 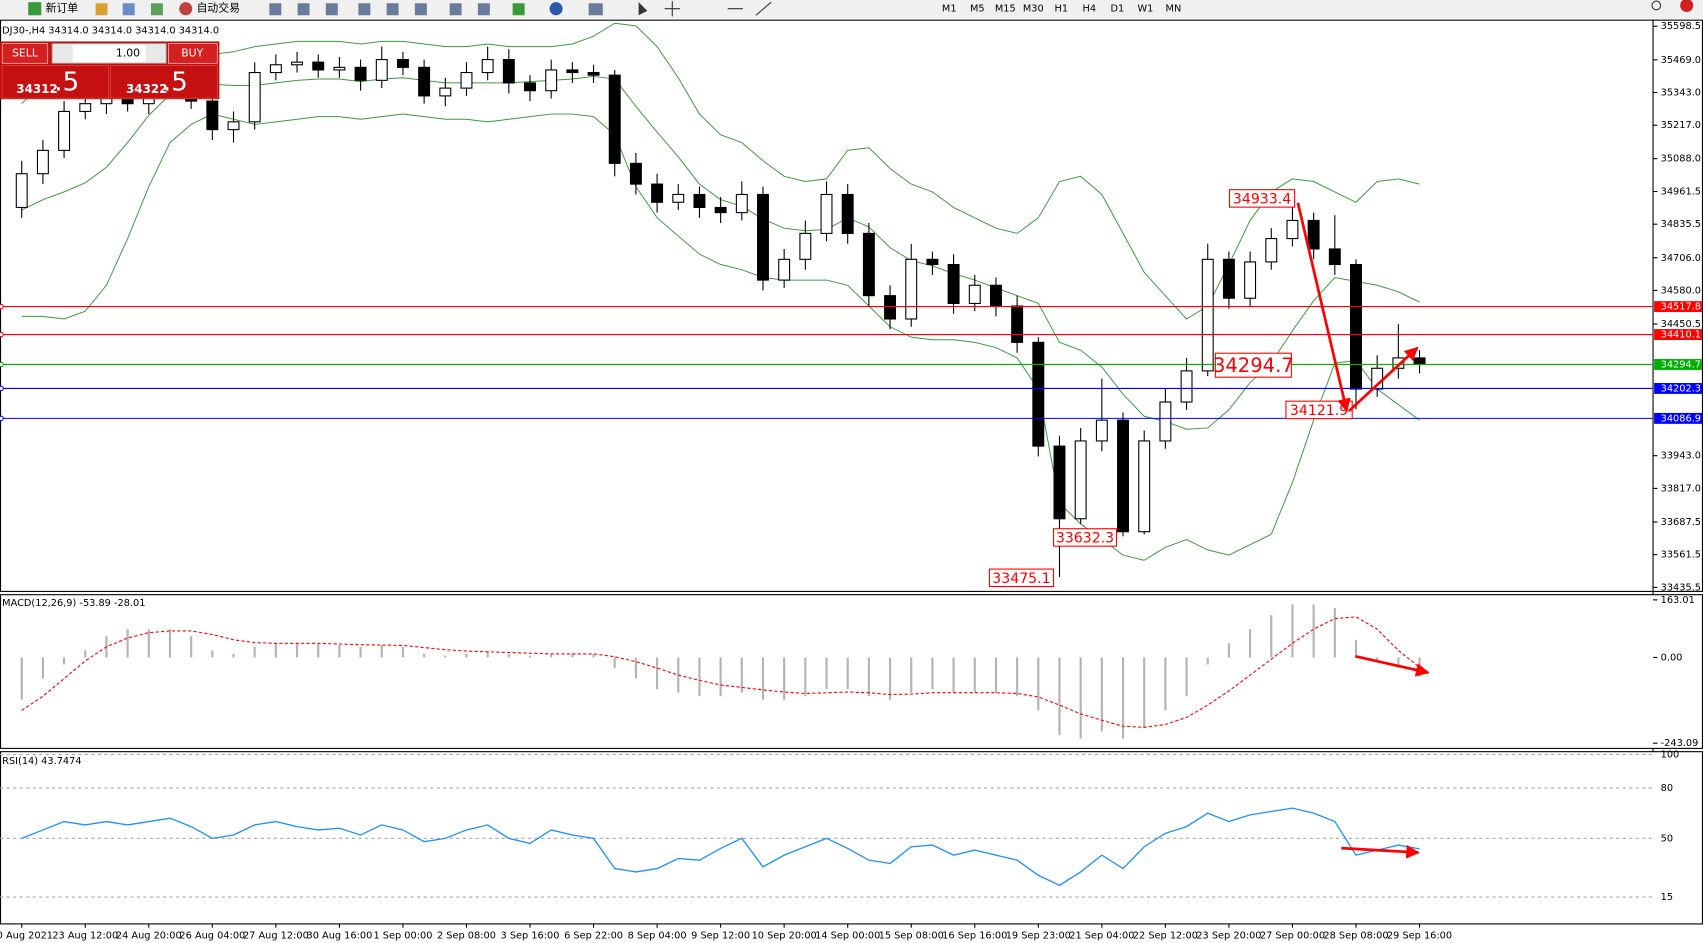 I want to click on sell-price-box, so click(x=55, y=82).